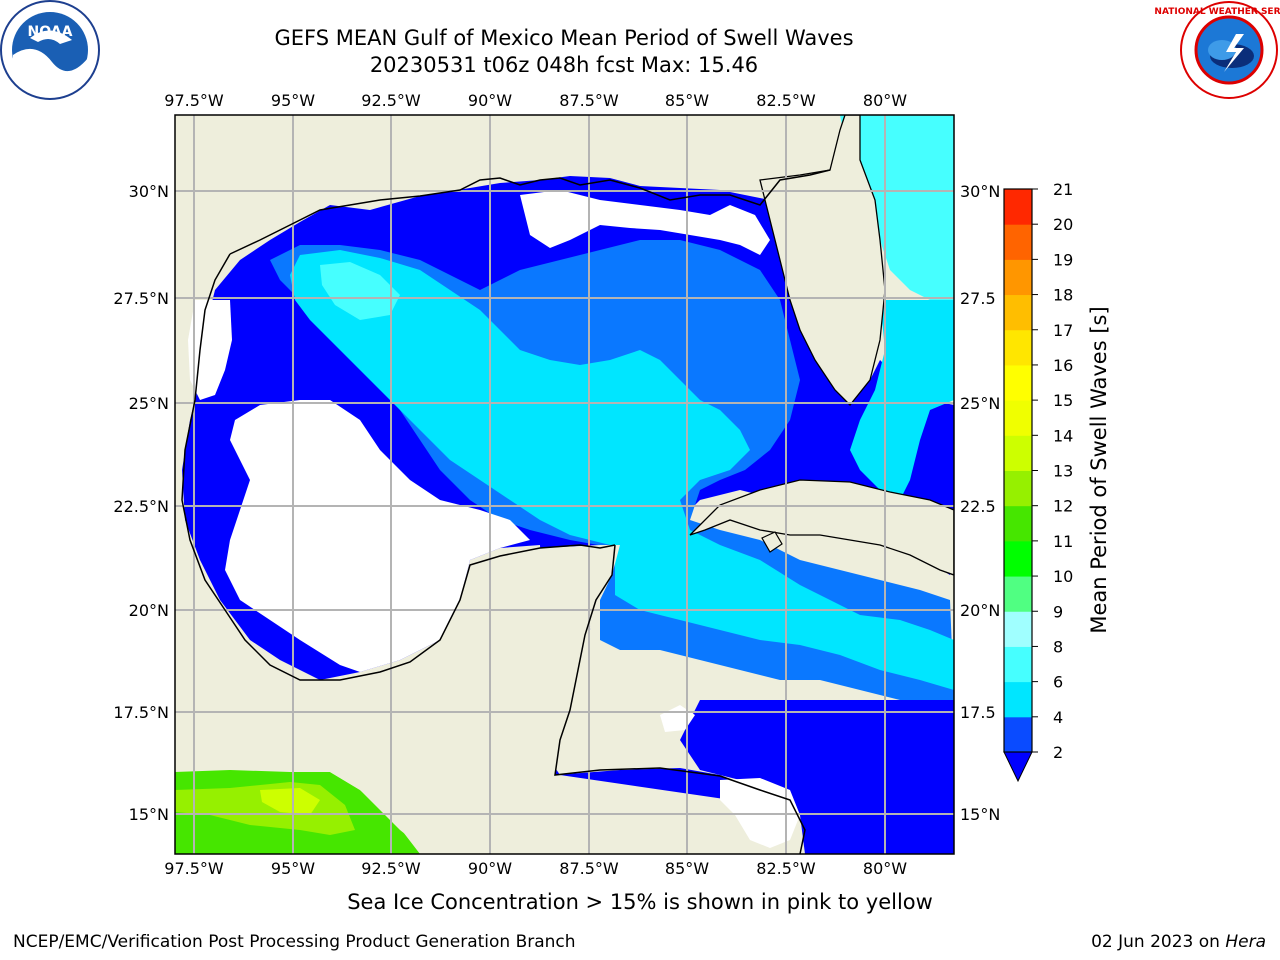 The width and height of the screenshot is (1280, 960). Describe the element at coordinates (149, 610) in the screenshot. I see `lat-label-left: 20°N` at that location.